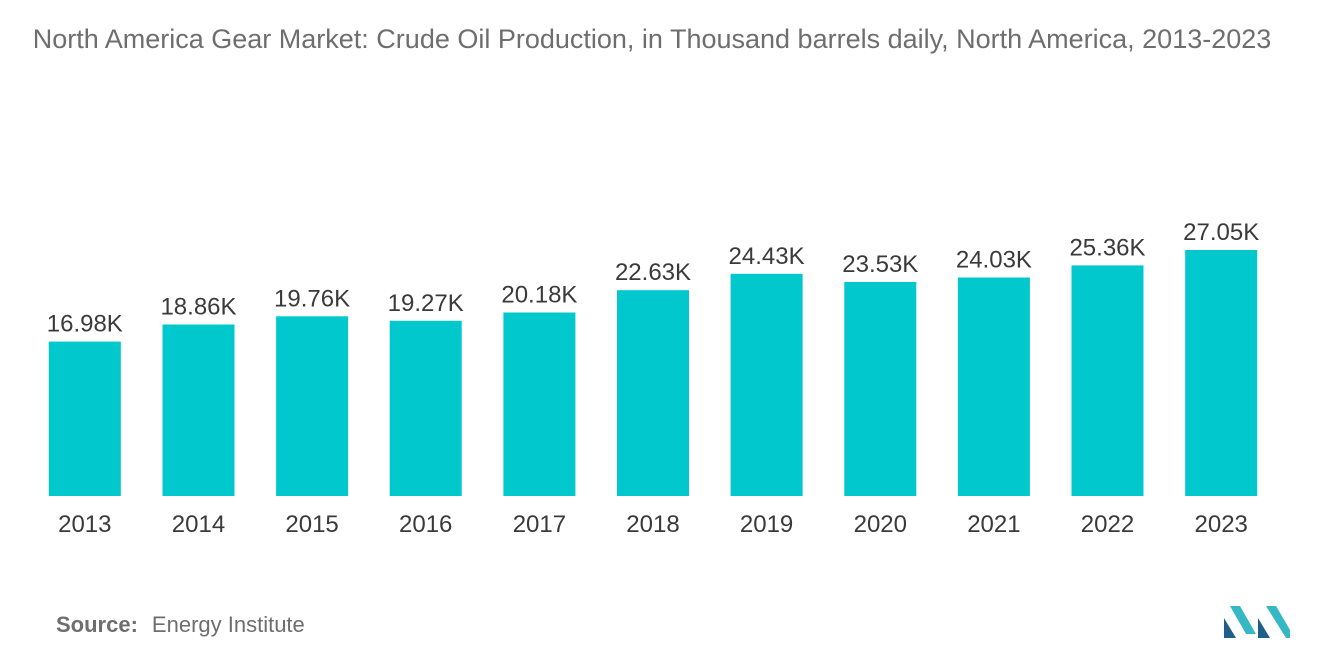  What do you see at coordinates (312, 298) in the screenshot?
I see `data-label-2015: 19.76K` at bounding box center [312, 298].